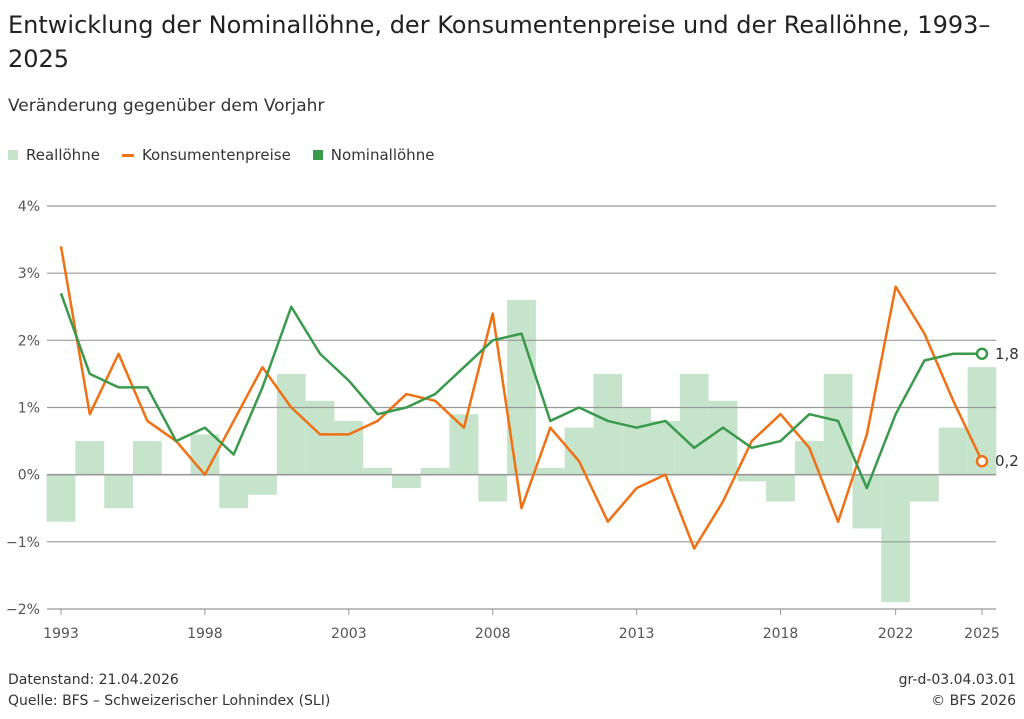  I want to click on y-tick-label: 3%, so click(29, 274).